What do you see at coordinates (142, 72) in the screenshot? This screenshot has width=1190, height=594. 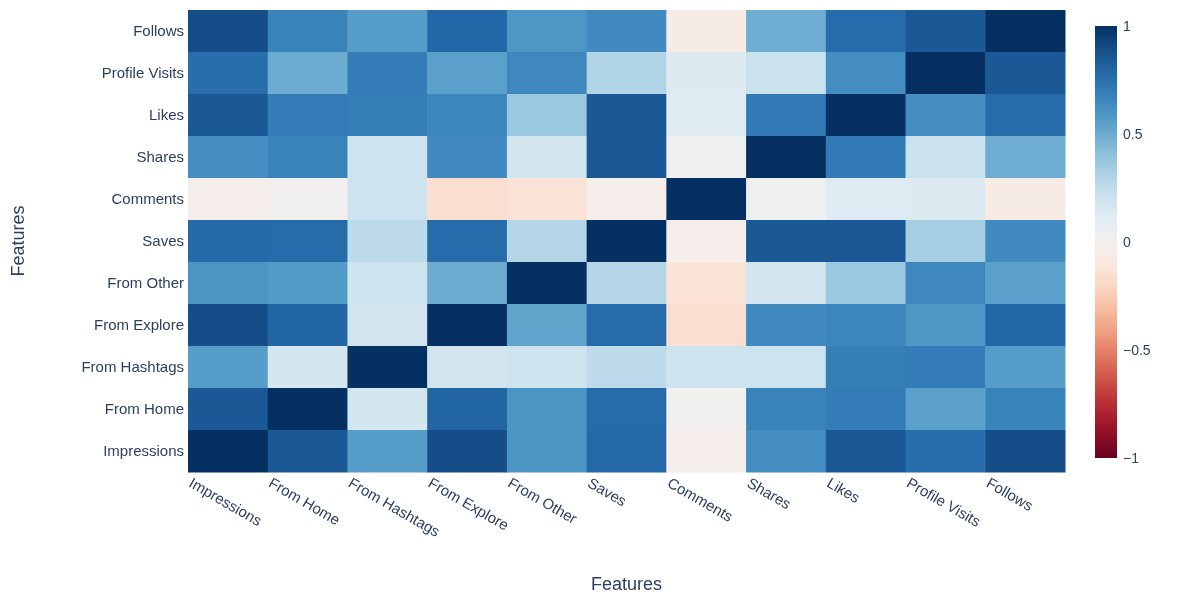 I see `y-tick-label: Profile Visits` at bounding box center [142, 72].